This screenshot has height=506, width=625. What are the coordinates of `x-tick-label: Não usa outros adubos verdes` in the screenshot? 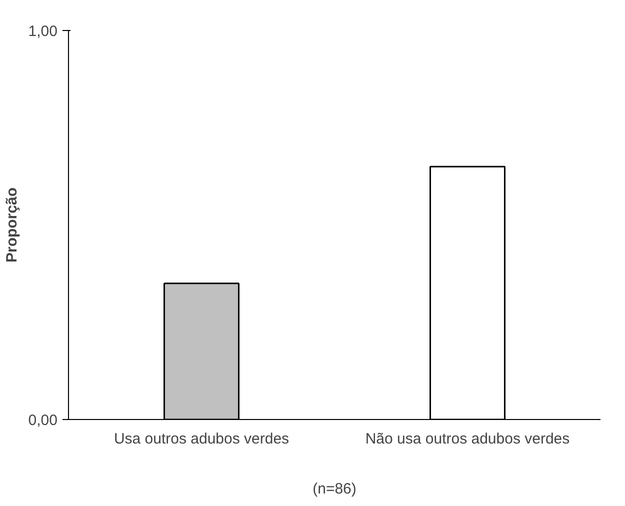 It's located at (467, 439).